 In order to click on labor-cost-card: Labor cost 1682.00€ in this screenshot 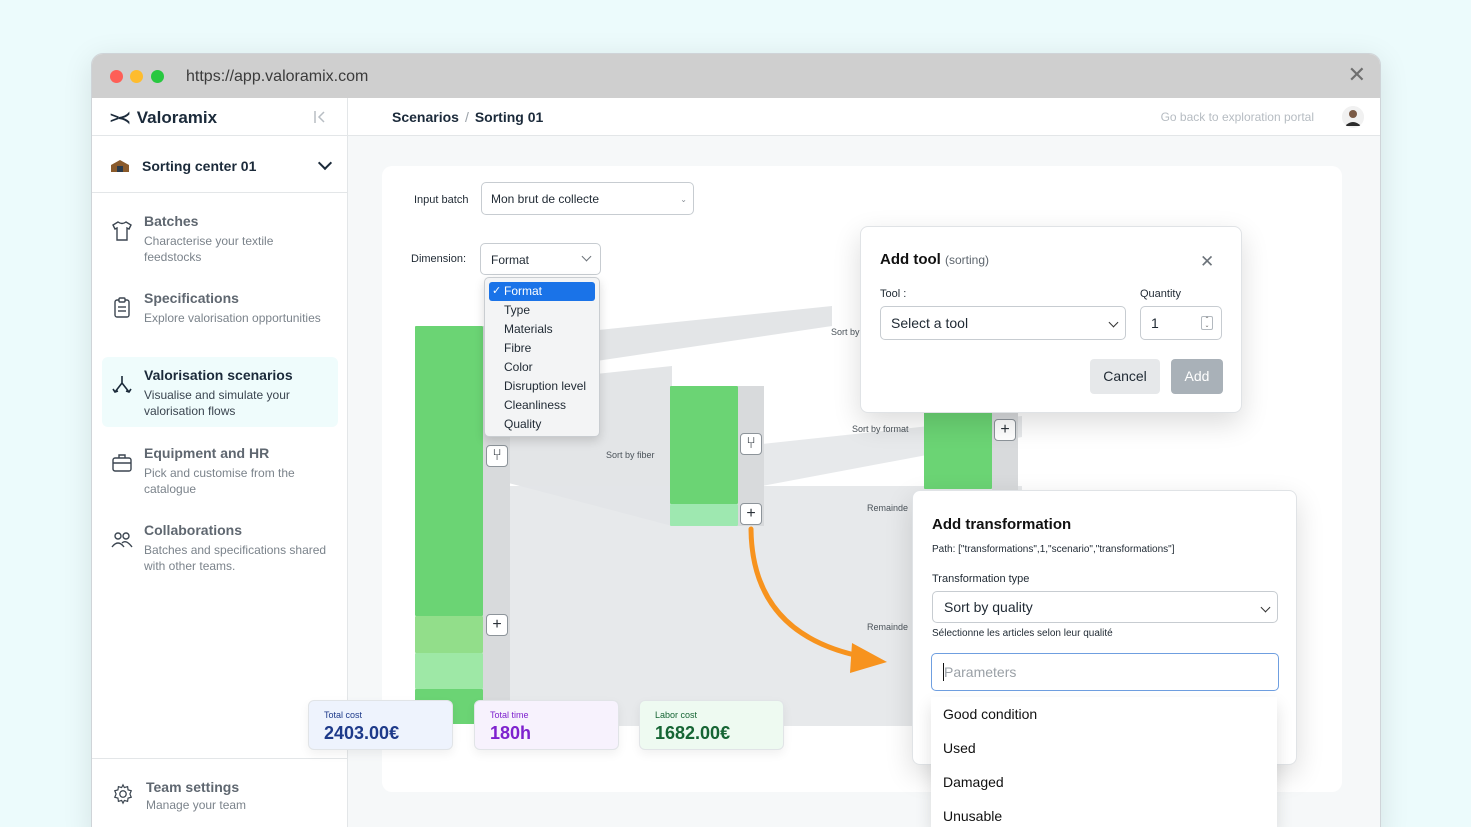, I will do `click(711, 725)`.